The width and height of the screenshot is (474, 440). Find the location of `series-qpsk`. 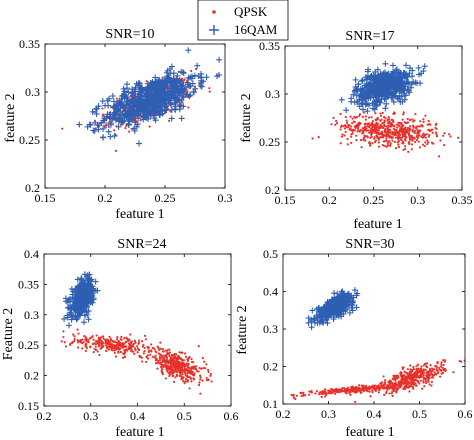

series-qpsk is located at coordinates (385, 133).